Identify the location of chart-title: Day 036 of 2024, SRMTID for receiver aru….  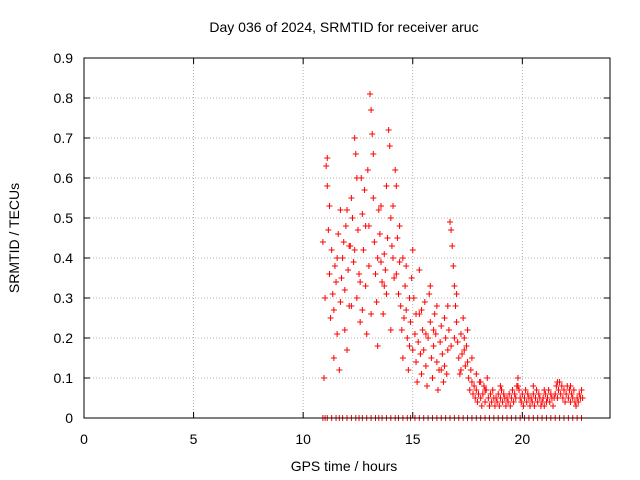
(343, 27).